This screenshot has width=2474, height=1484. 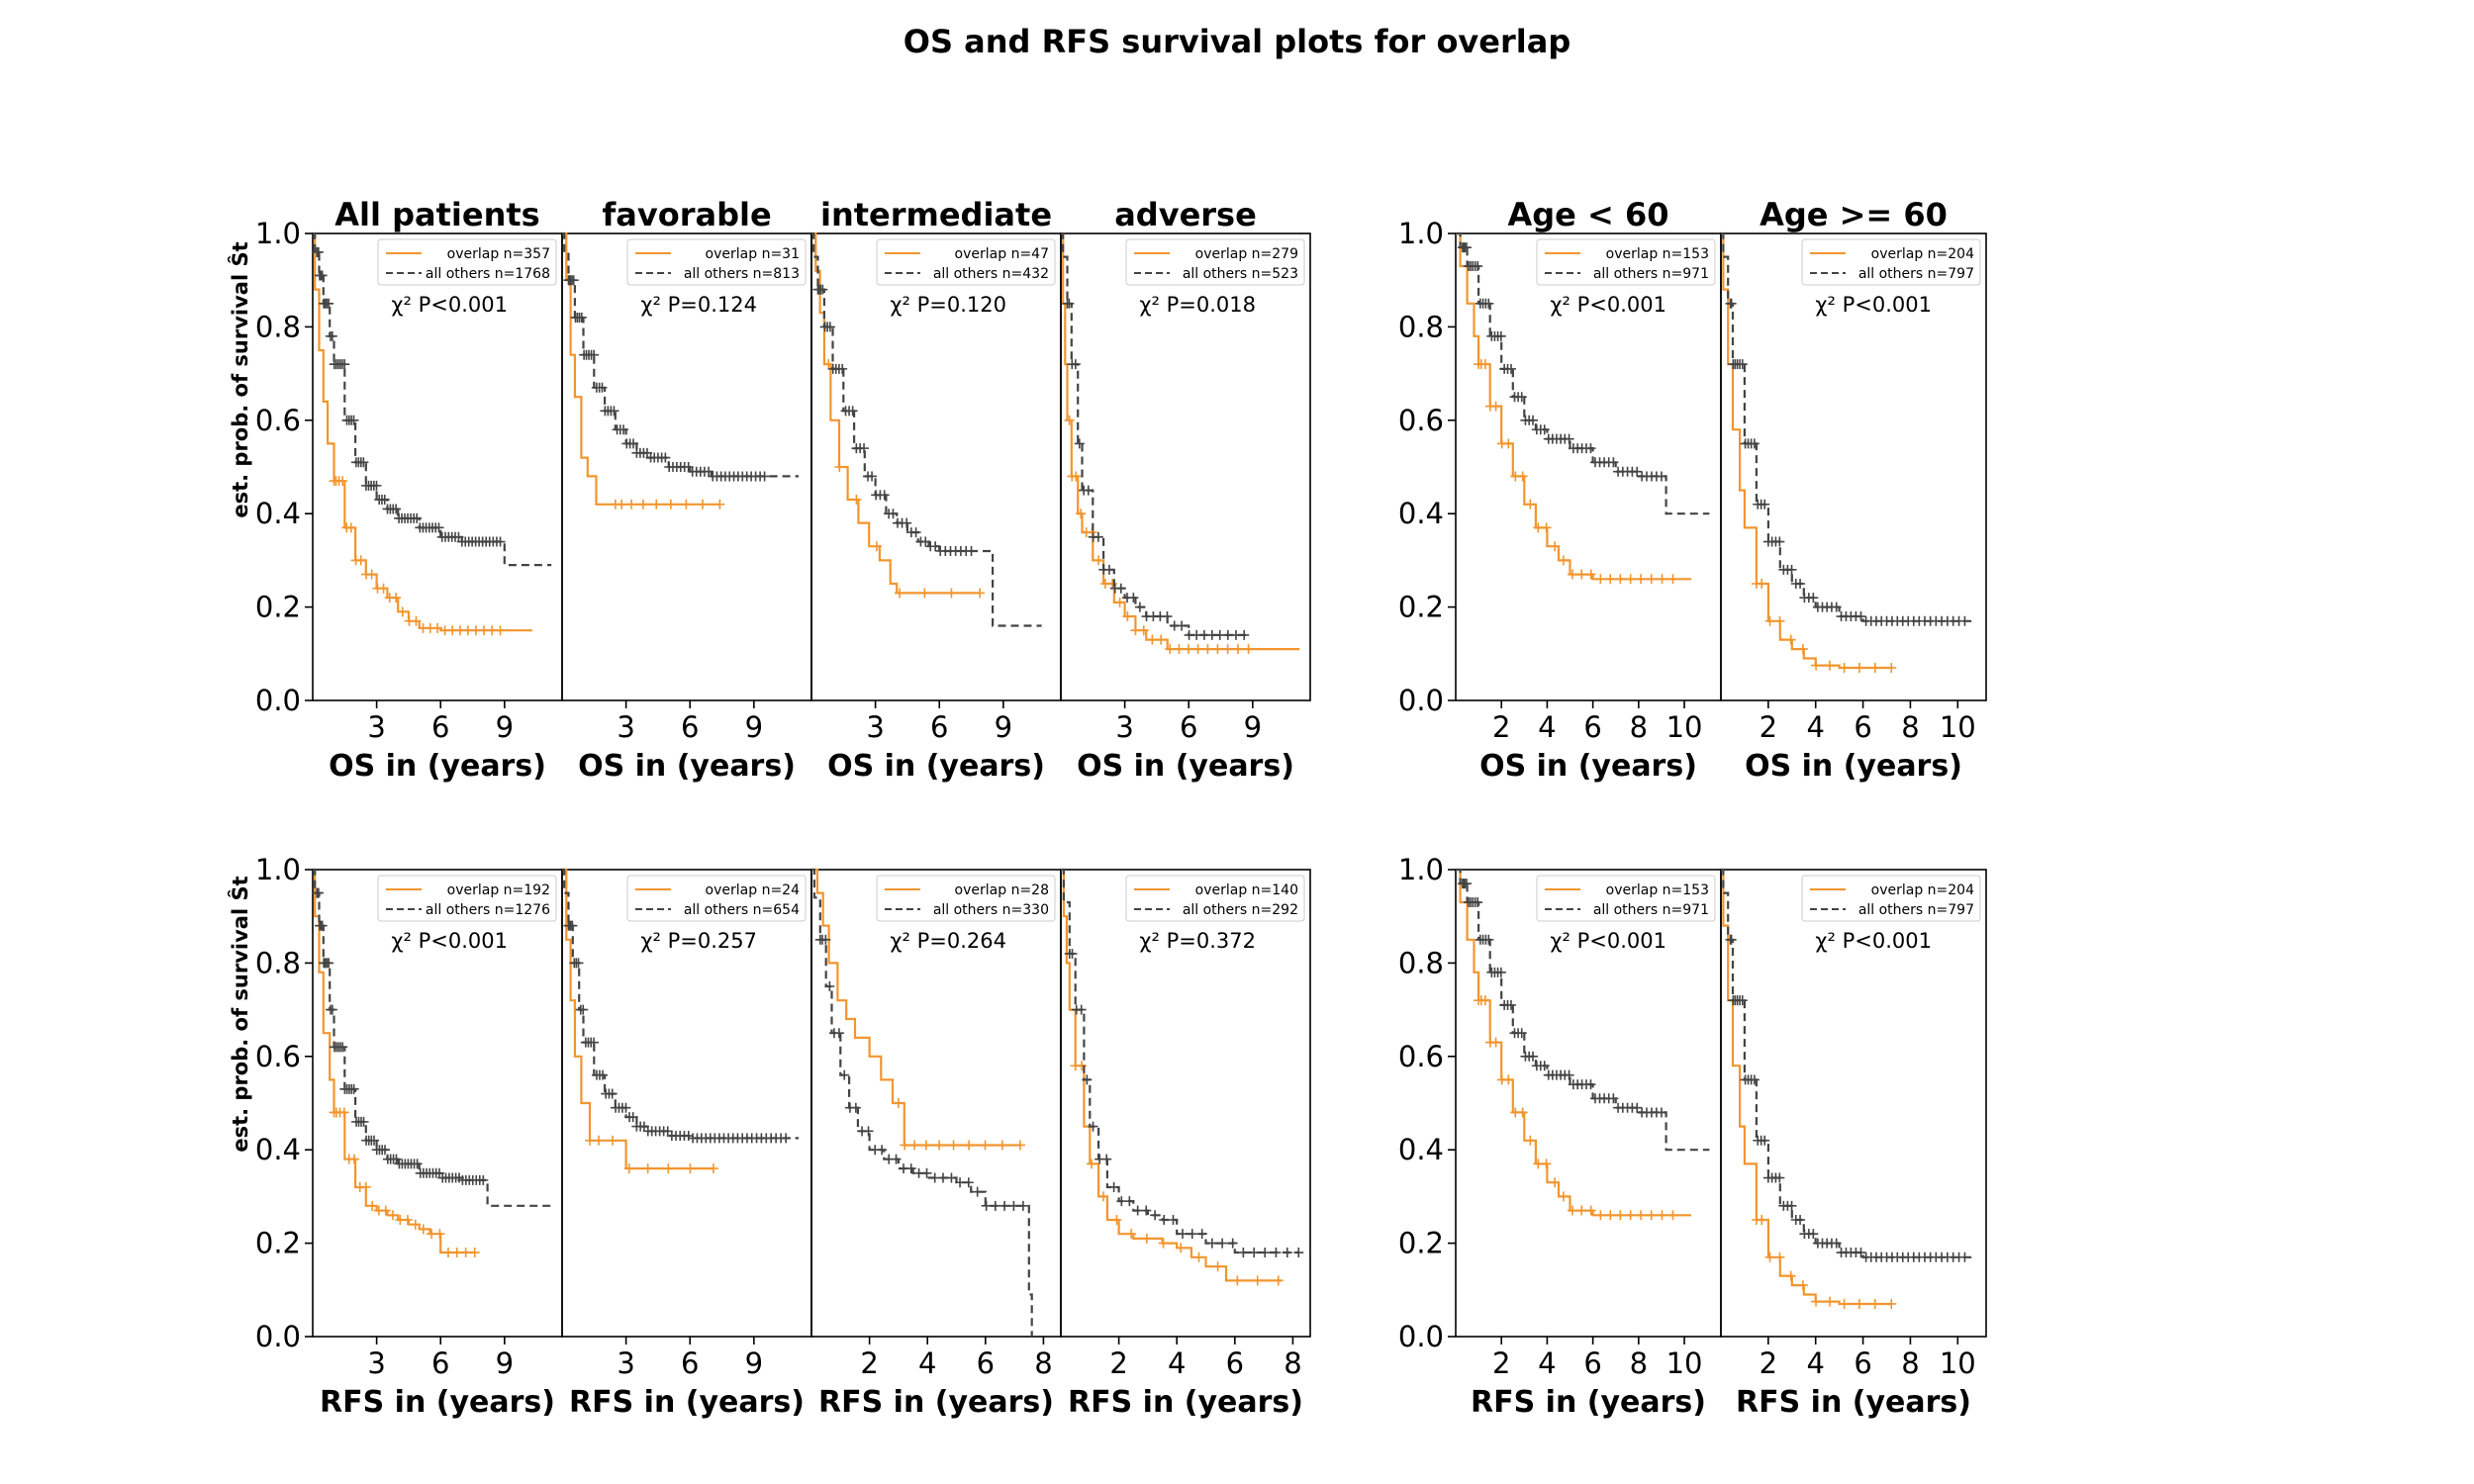 What do you see at coordinates (927, 1363) in the screenshot?
I see `x-tick-label: 4` at bounding box center [927, 1363].